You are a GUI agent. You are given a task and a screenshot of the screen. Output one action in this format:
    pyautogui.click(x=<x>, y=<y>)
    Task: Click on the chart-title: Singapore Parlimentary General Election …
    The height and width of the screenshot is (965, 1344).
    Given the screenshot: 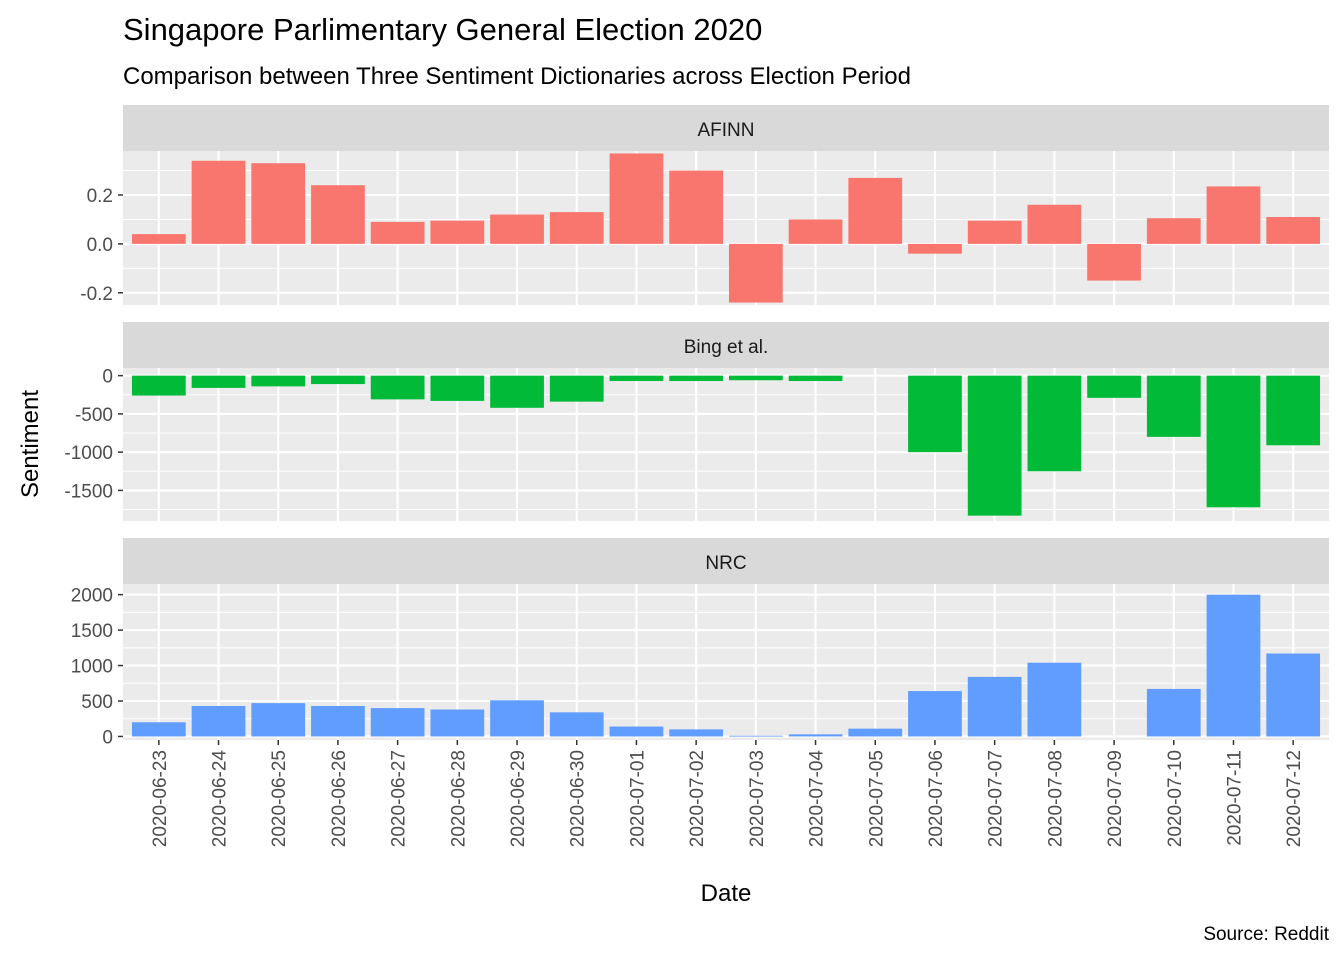 What is the action you would take?
    pyautogui.click(x=442, y=29)
    